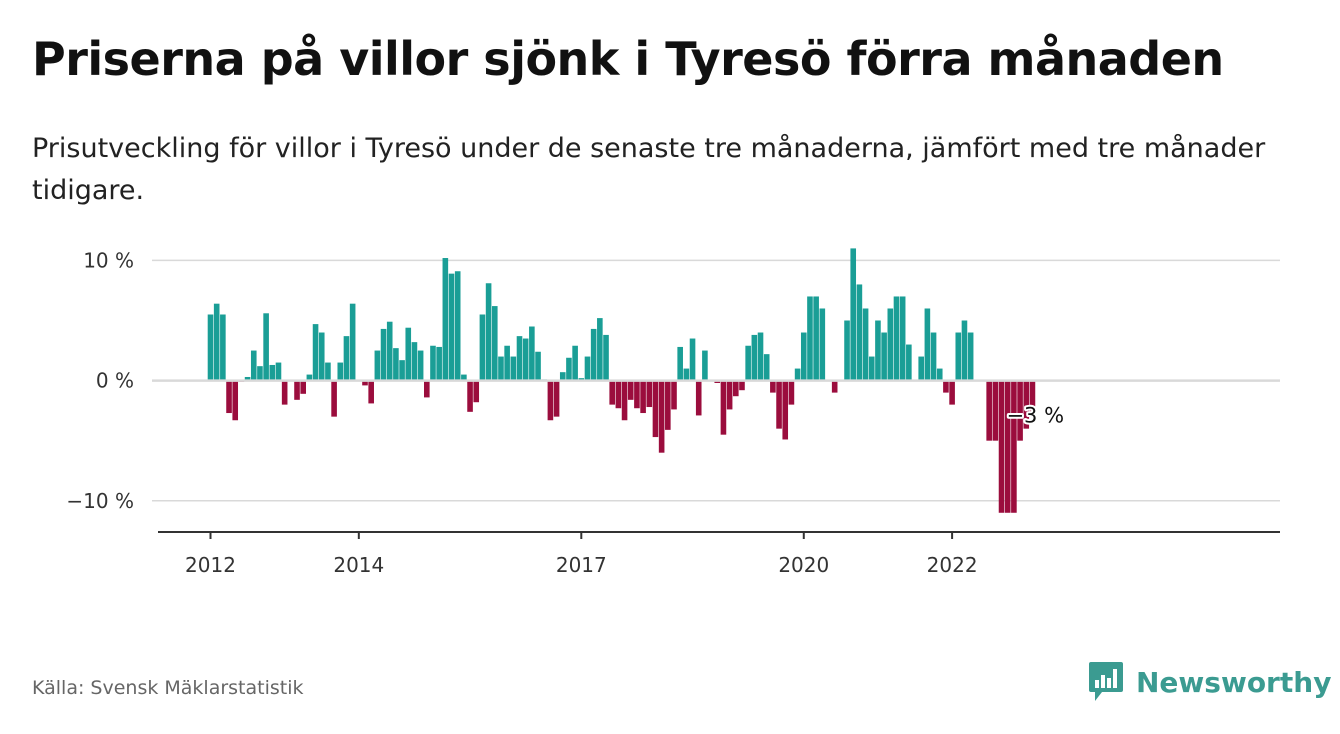  Describe the element at coordinates (358, 565) in the screenshot. I see `x-tick-label: 2014` at that location.